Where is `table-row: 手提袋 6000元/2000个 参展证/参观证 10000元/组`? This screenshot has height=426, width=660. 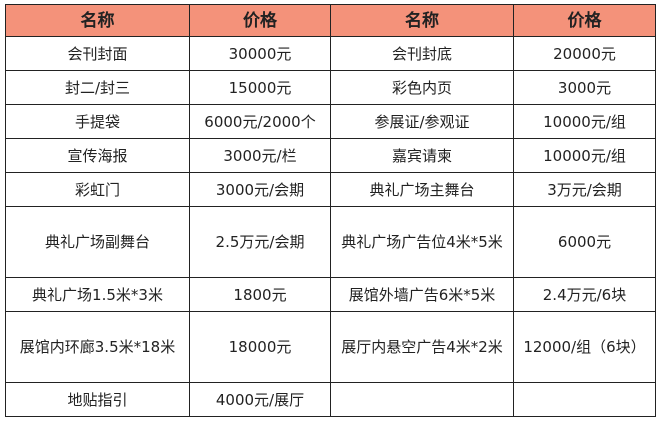
table-row: 手提袋 6000元/2000个 参展证/参观证 10000元/组 is located at coordinates (330, 121).